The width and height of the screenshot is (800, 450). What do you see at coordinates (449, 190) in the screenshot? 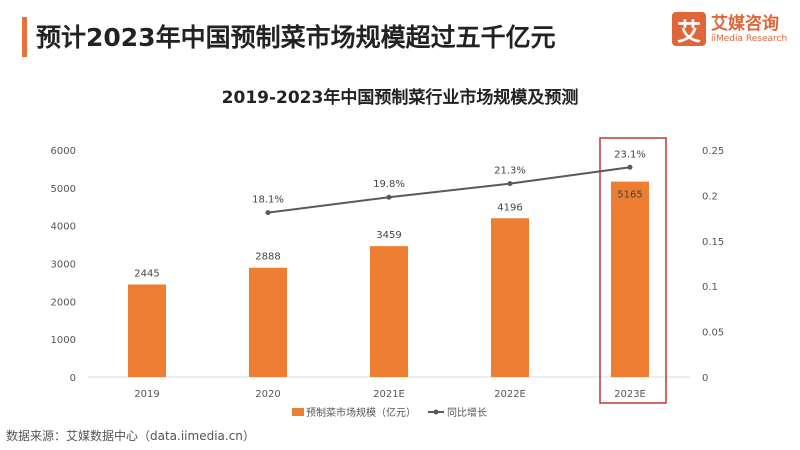
I see `growth-line` at bounding box center [449, 190].